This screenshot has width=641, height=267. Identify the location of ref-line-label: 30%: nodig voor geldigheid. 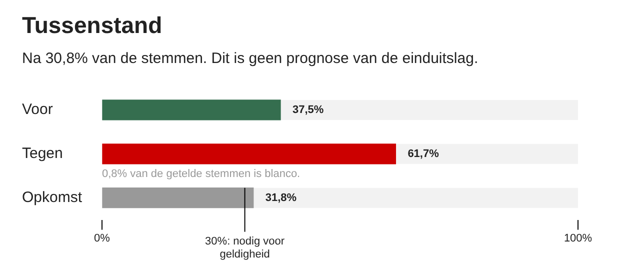
(245, 247).